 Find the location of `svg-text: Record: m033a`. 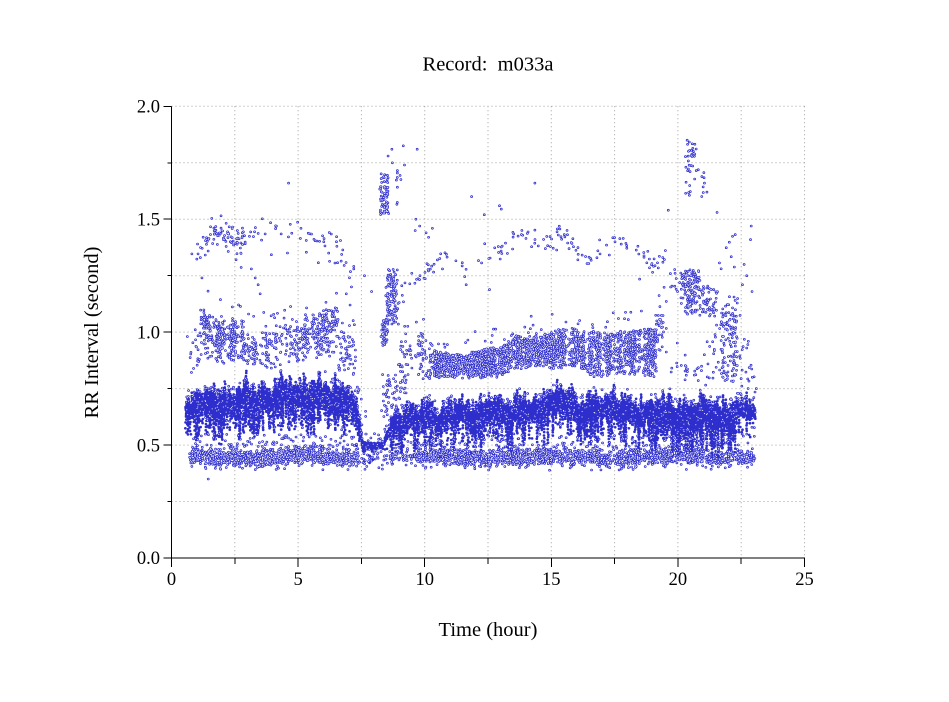

svg-text: Record: m033a is located at coordinates (488, 65).